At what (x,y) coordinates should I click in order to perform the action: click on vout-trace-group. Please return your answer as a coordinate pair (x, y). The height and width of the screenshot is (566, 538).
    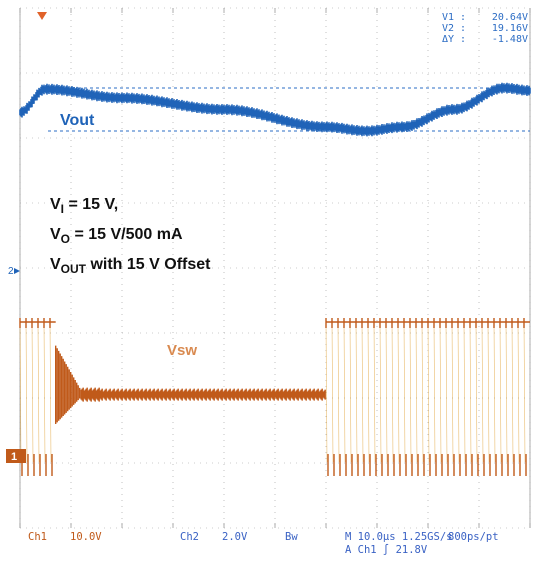
    Looking at the image, I should click on (275, 109).